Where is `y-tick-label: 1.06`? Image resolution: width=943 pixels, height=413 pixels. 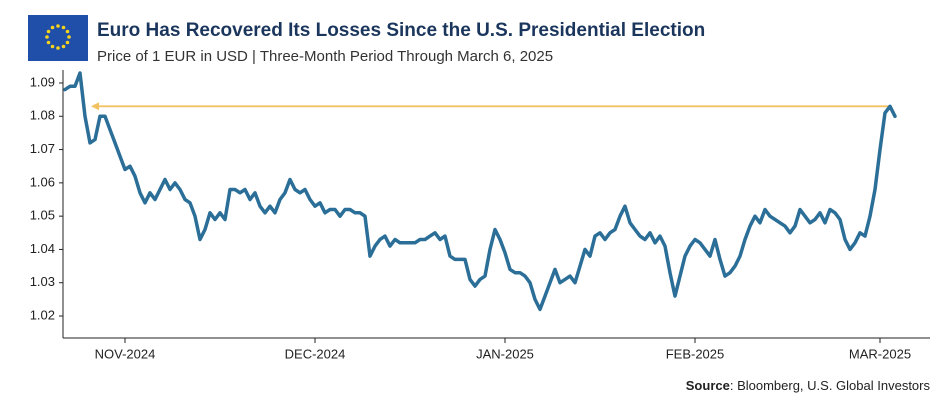
y-tick-label: 1.06 is located at coordinates (42, 181).